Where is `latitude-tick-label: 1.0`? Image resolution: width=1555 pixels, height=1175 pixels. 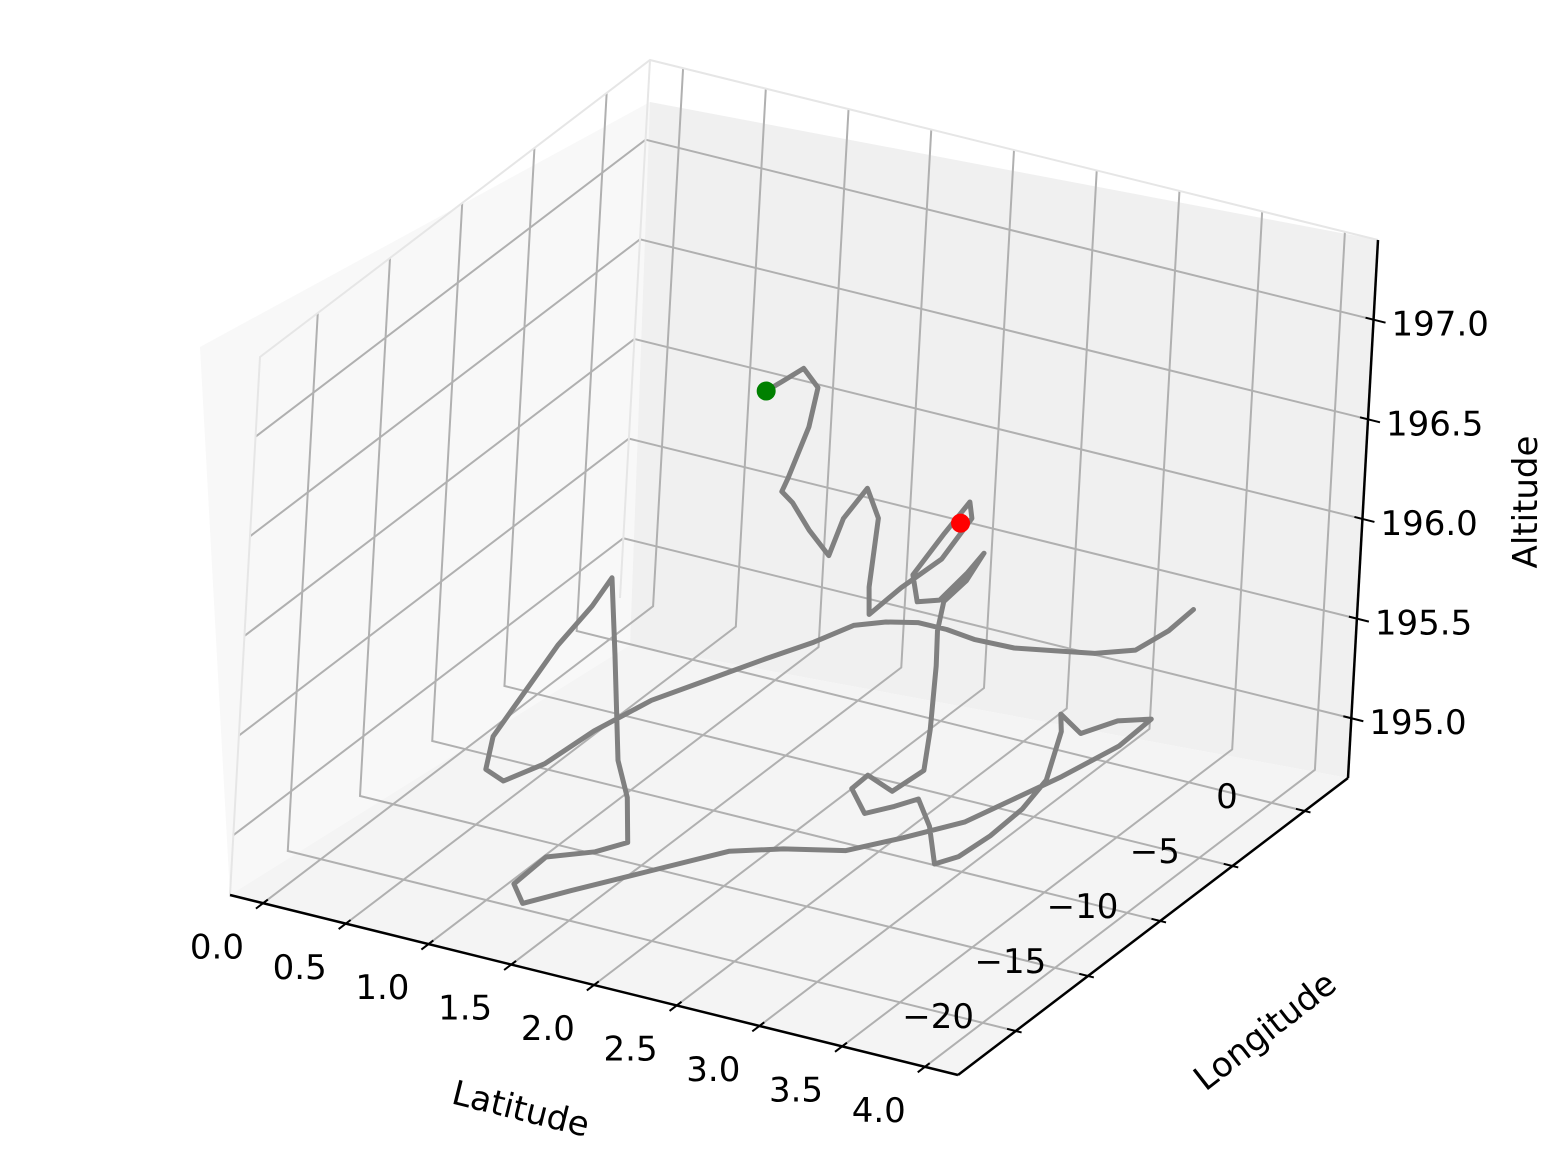
latitude-tick-label: 1.0 is located at coordinates (382, 988).